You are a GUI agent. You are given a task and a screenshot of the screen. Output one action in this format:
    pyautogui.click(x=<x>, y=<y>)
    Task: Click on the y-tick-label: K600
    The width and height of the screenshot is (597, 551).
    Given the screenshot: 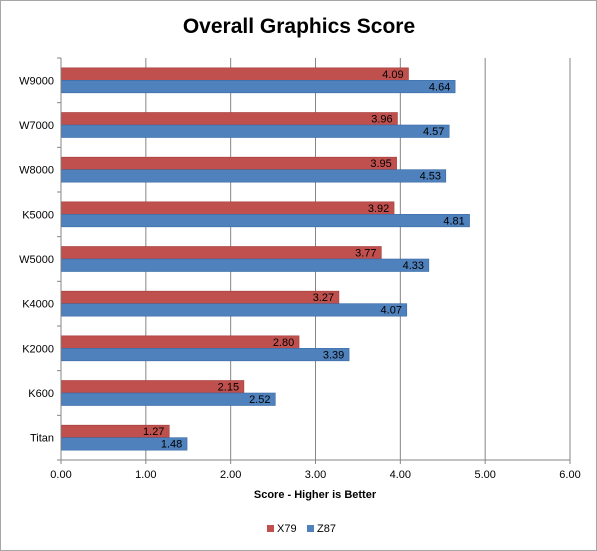 What is the action you would take?
    pyautogui.click(x=41, y=394)
    